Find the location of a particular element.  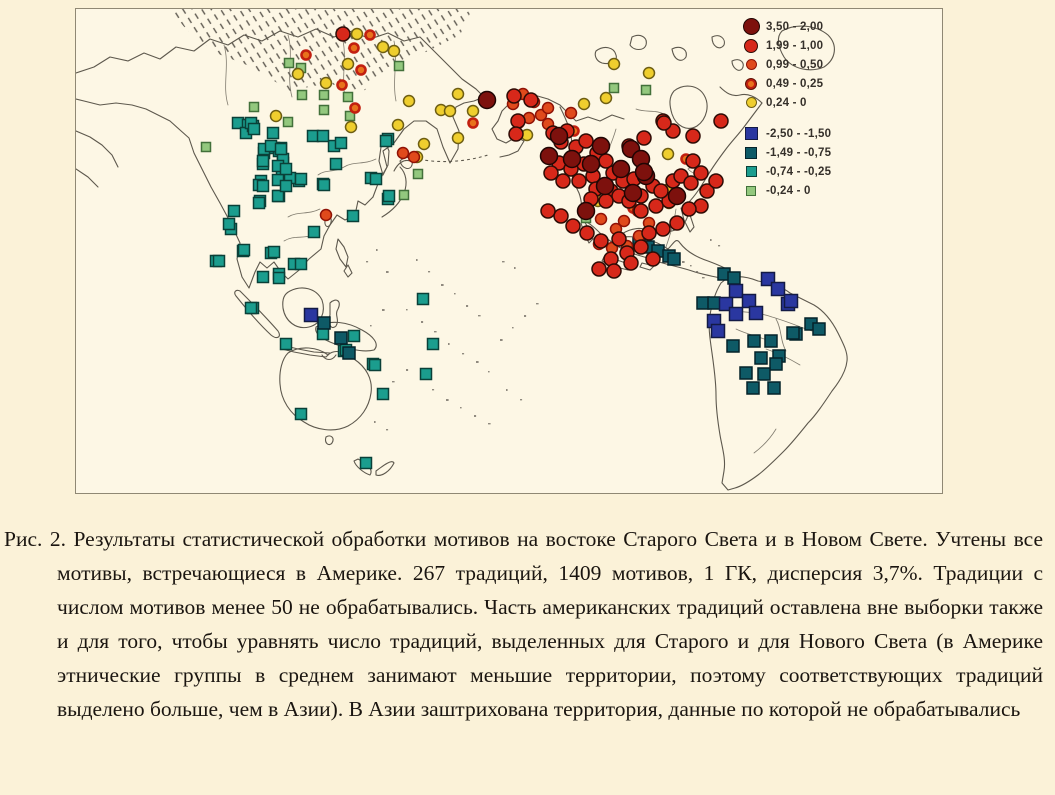

legend-row-c3: 0,99 - 0,50 is located at coordinates (783, 64).